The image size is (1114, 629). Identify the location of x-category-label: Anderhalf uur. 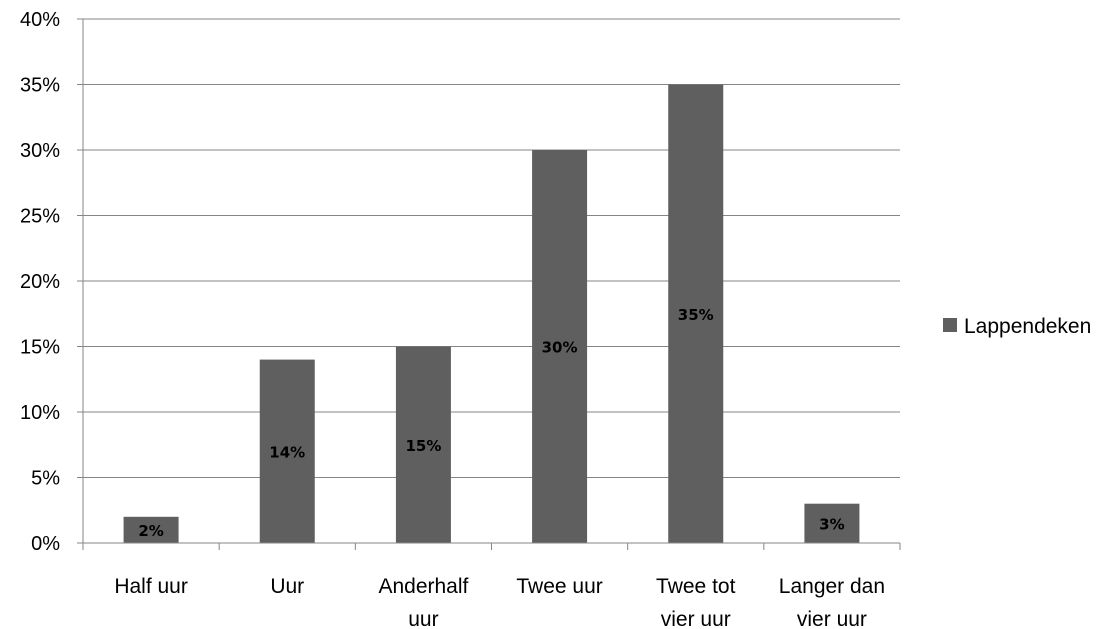
(423, 602).